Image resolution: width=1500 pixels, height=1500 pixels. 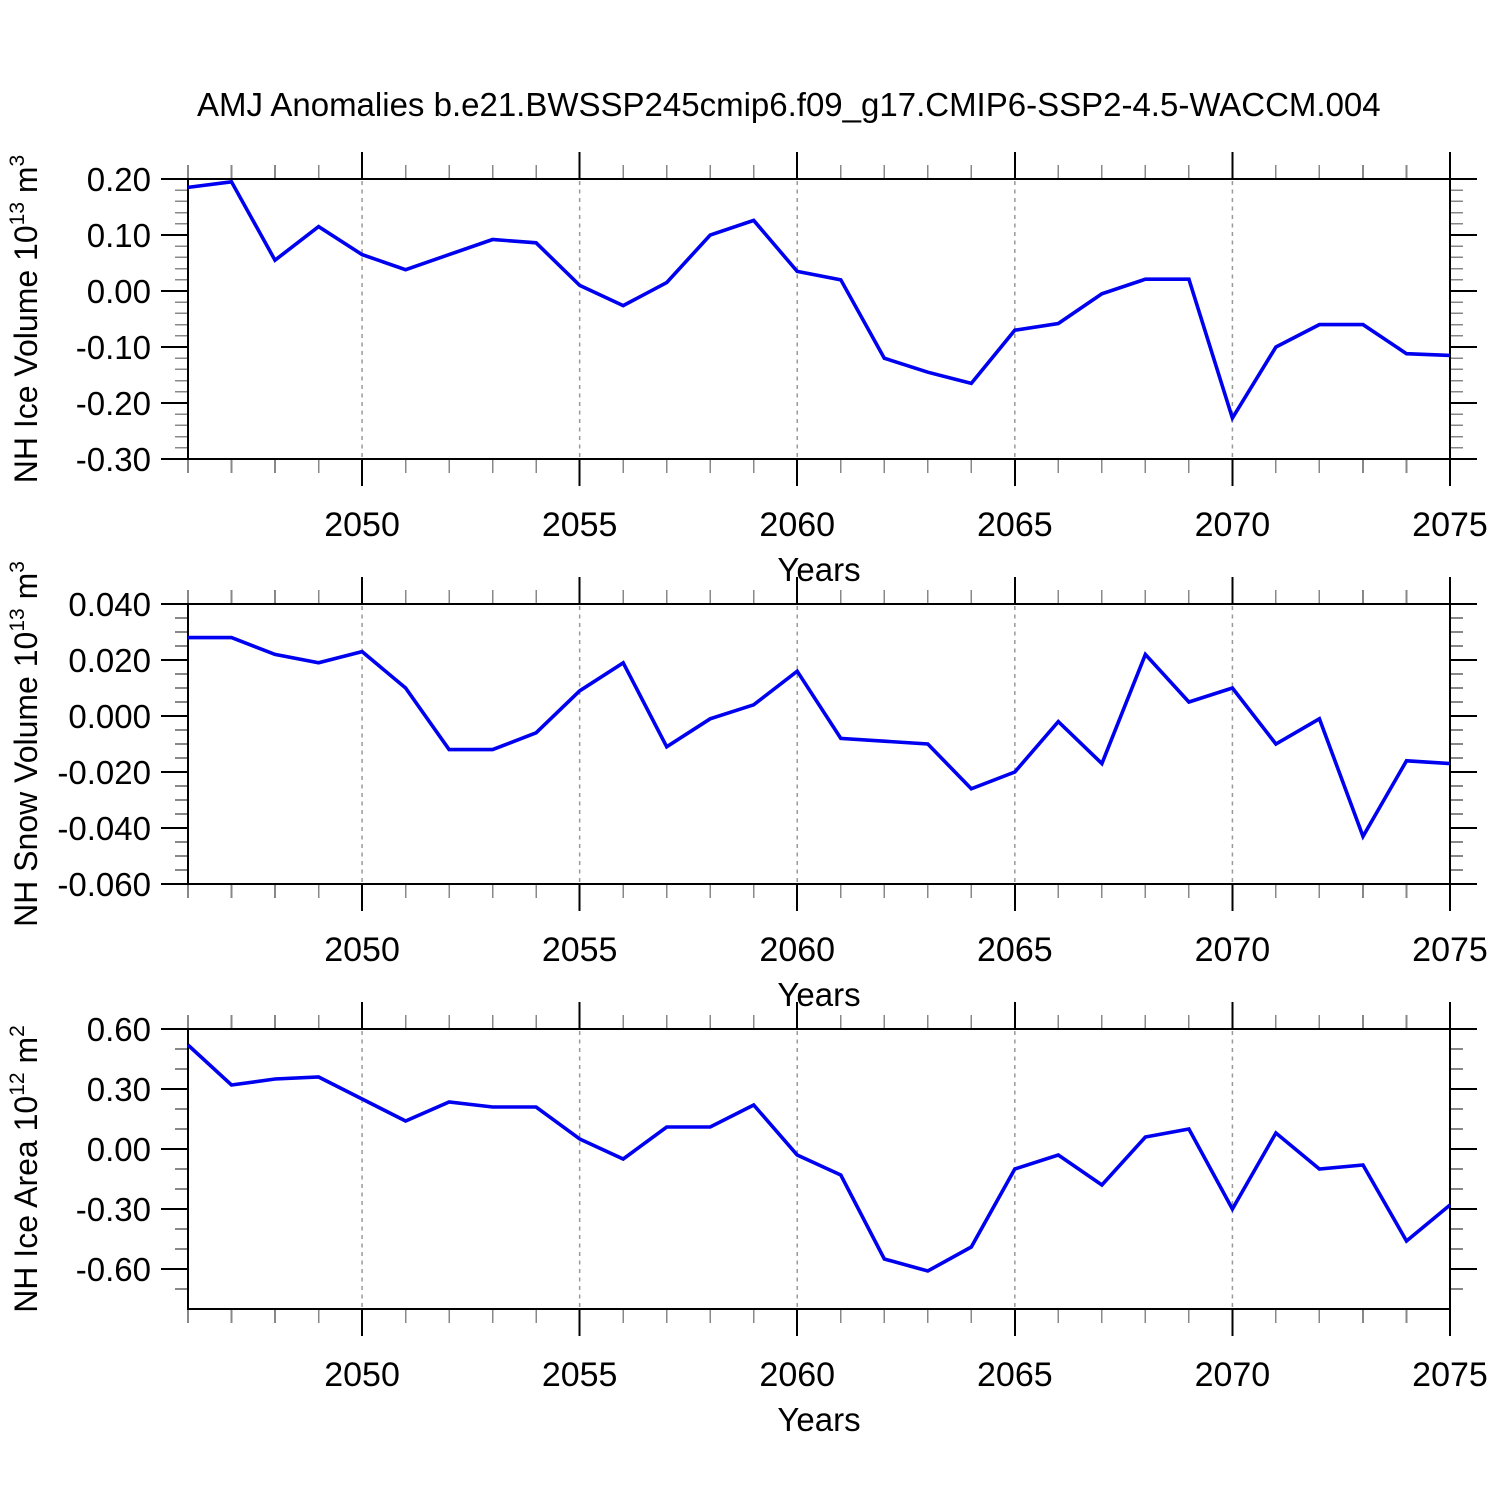 What do you see at coordinates (104, 772) in the screenshot?
I see `y-tick-label: -0.020` at bounding box center [104, 772].